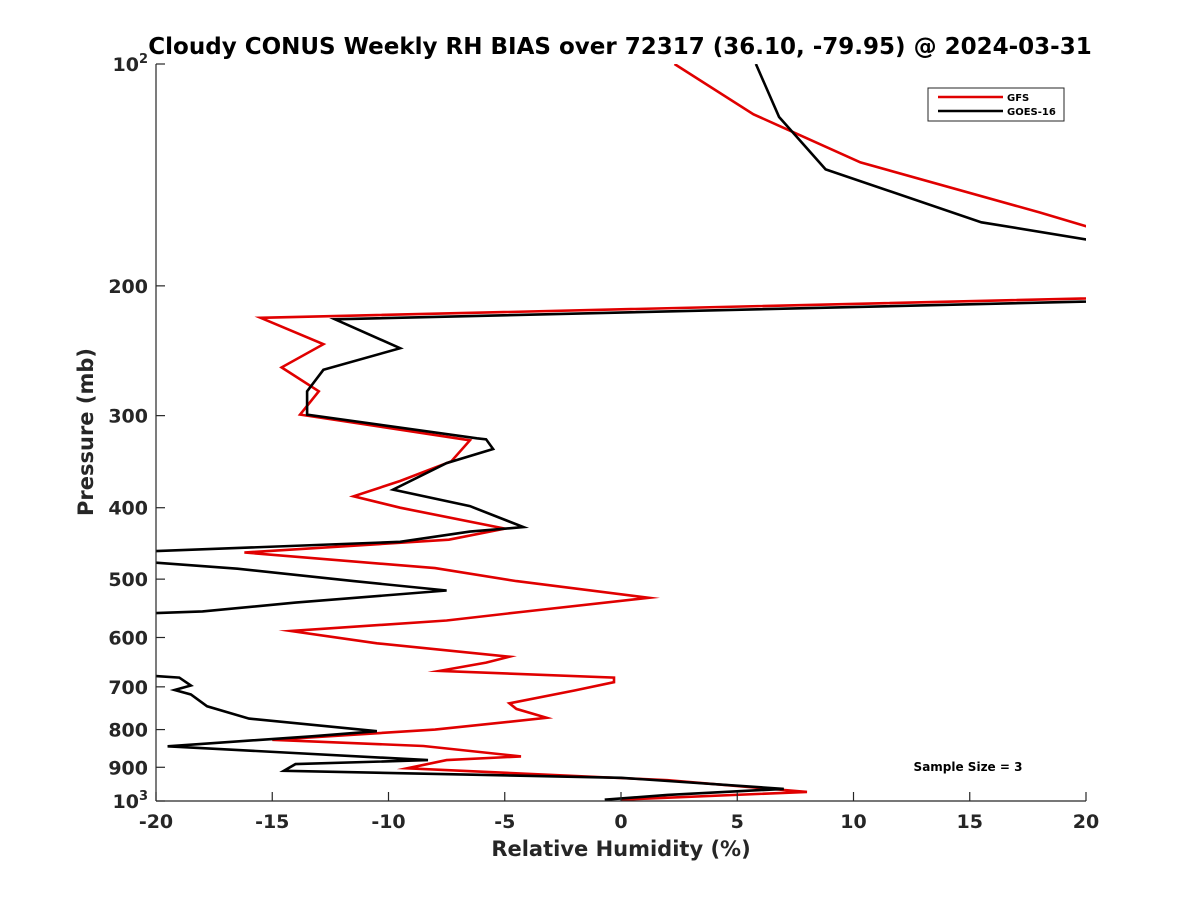 This screenshot has width=1200, height=900. I want to click on x-tick-label: -5, so click(504, 822).